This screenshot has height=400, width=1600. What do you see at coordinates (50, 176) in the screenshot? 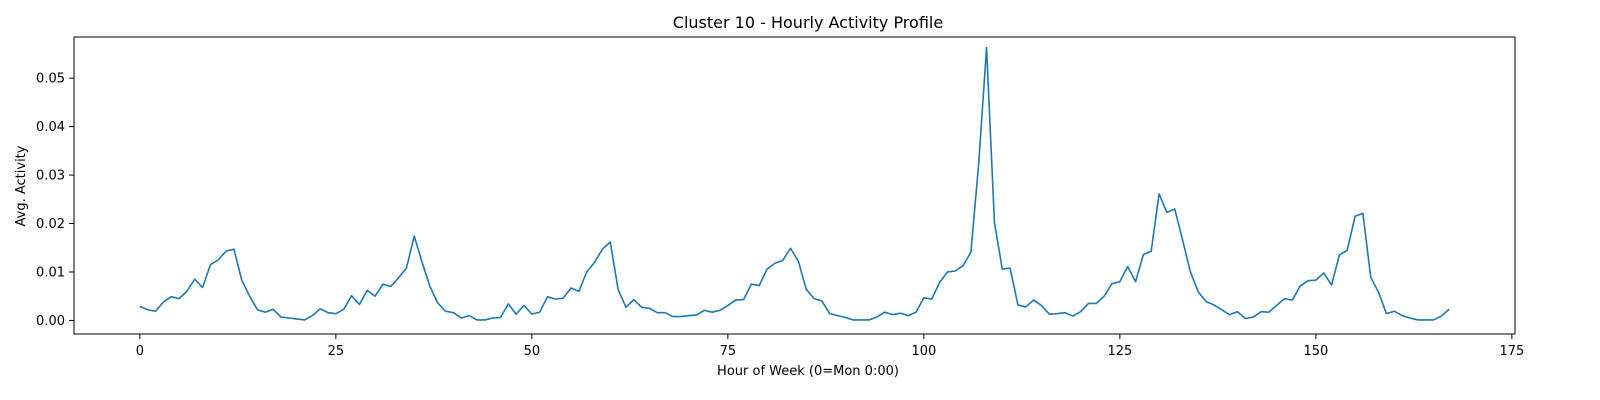
I see `y-tick-label: 0.03` at bounding box center [50, 176].